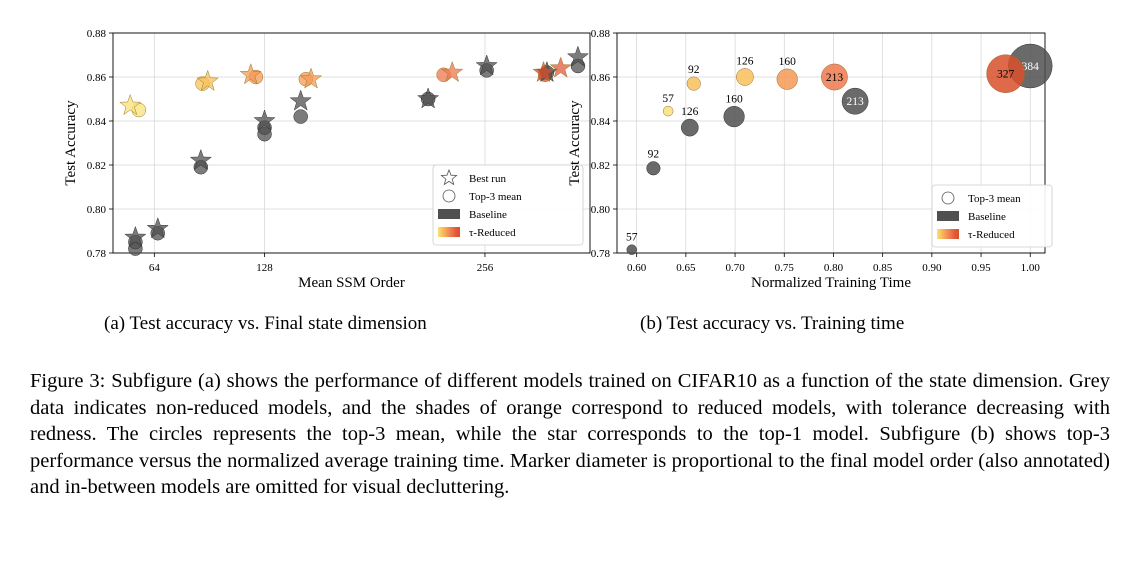 This screenshot has height=569, width=1140. I want to click on x-tick-label: 0.85, so click(883, 268).